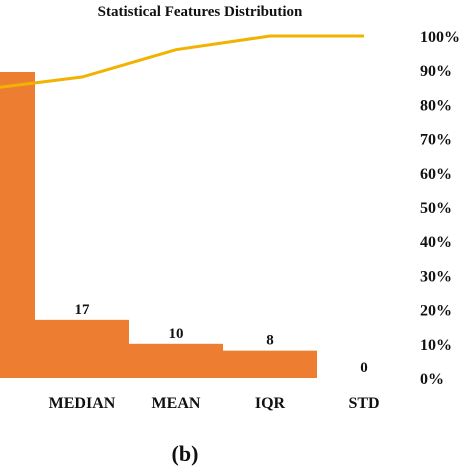 The height and width of the screenshot is (474, 474). I want to click on y2-tick-90: 90%, so click(436, 71).